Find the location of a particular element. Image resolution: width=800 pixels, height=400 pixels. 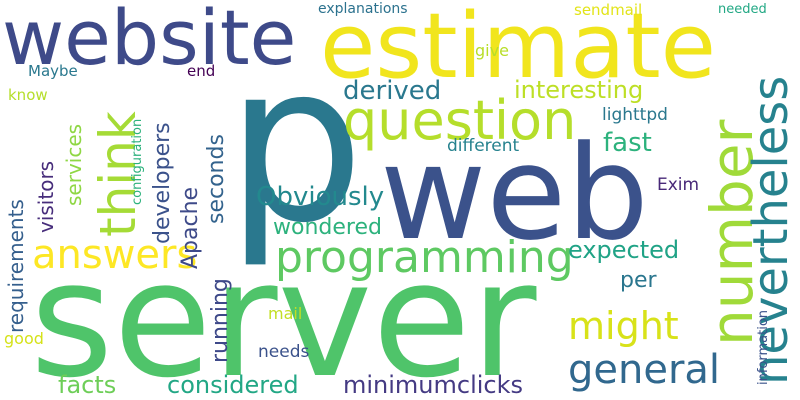

word-minimumclicks: minimumclicks is located at coordinates (433, 385).